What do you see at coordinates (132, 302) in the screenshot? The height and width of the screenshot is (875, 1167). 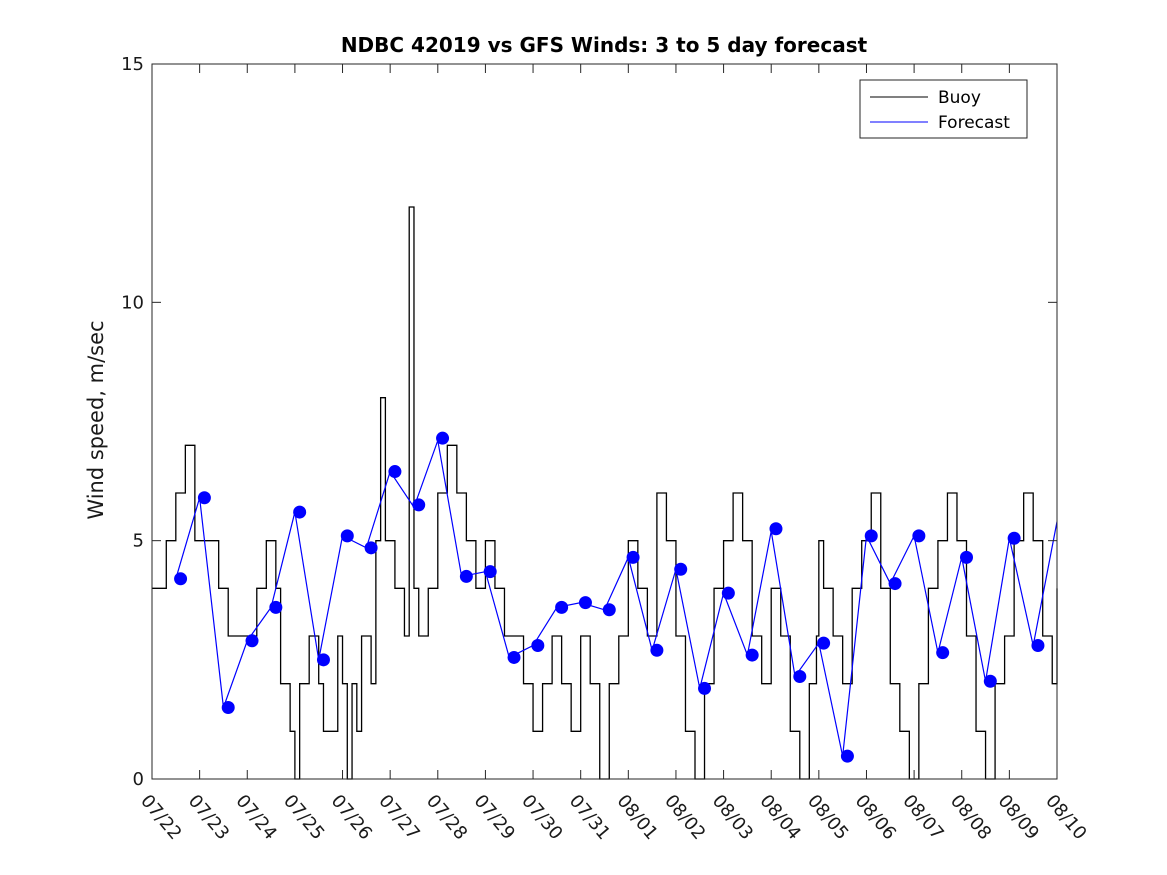 I see `y-tick-label: 10` at bounding box center [132, 302].